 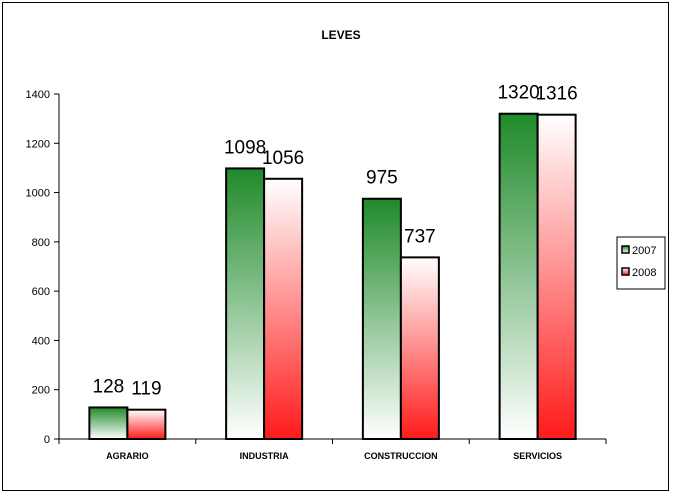 What do you see at coordinates (556, 94) in the screenshot?
I see `data-label: 1316` at bounding box center [556, 94].